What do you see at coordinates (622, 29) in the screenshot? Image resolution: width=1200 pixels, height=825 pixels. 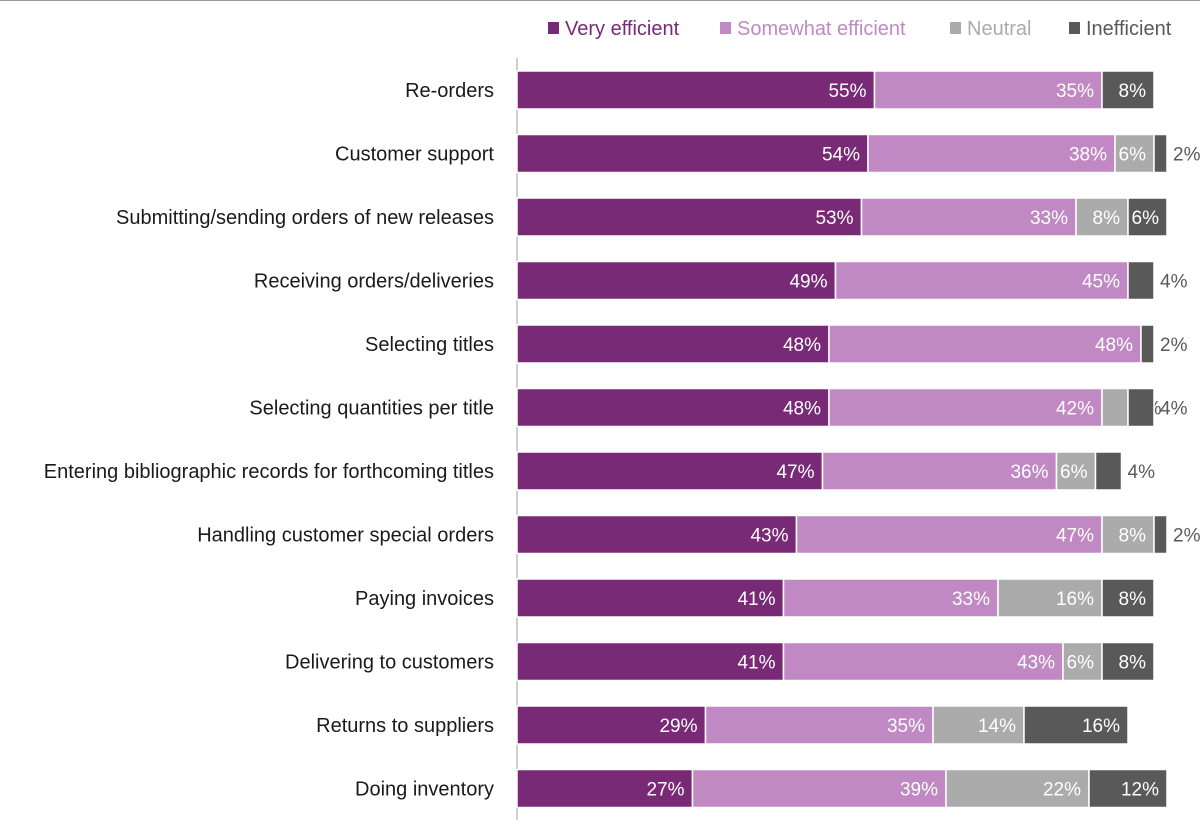 I see `legend-label-very-efficient: Very efficient` at bounding box center [622, 29].